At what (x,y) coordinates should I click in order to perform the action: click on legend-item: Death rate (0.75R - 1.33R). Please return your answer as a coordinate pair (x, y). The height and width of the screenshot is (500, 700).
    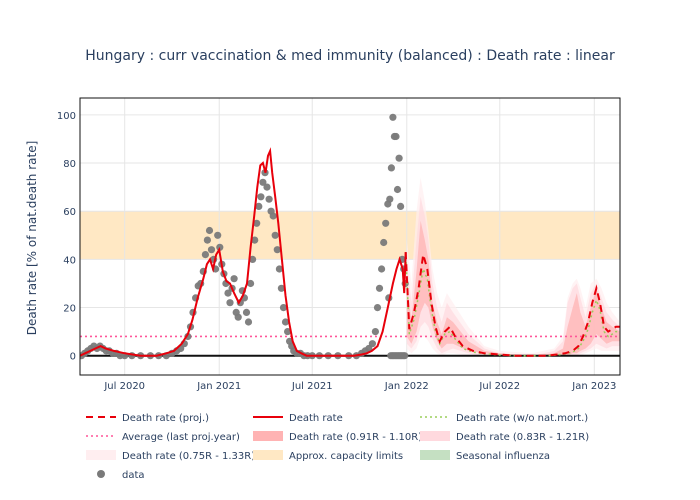
    Looking at the image, I should click on (170, 456).